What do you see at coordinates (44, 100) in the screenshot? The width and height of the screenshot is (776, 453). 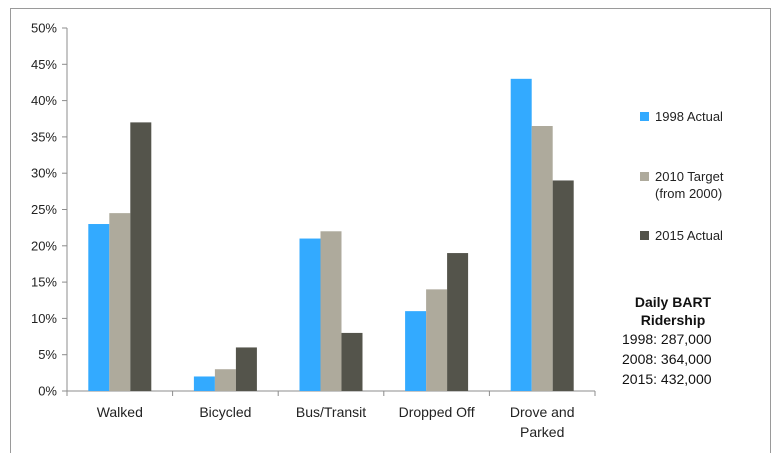 I see `y-tick-label: 40%` at bounding box center [44, 100].